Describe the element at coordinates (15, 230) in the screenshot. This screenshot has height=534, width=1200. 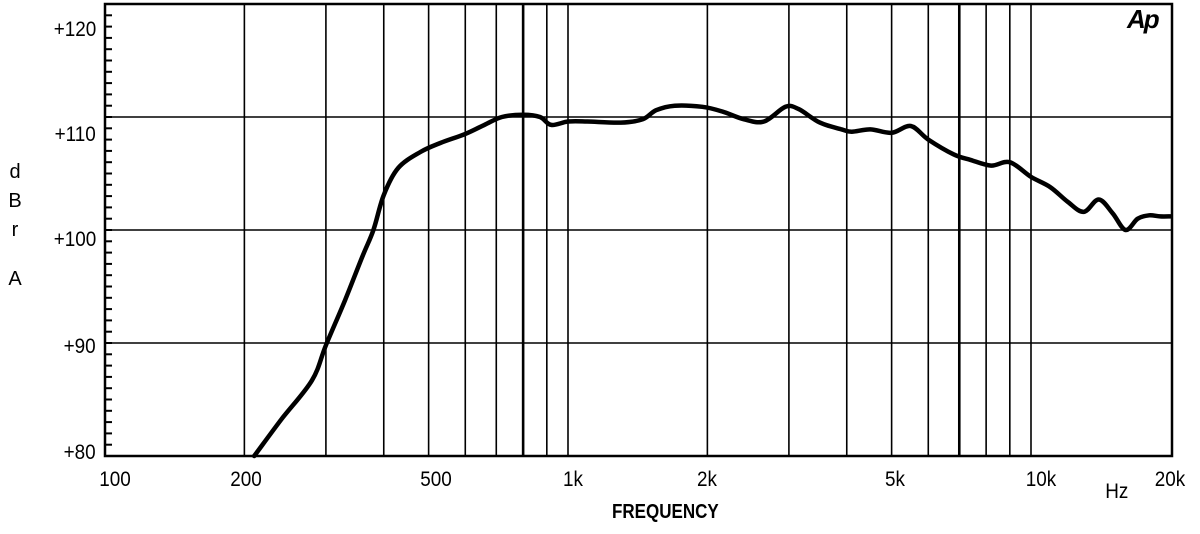
I see `y-axis-title-r: r` at that location.